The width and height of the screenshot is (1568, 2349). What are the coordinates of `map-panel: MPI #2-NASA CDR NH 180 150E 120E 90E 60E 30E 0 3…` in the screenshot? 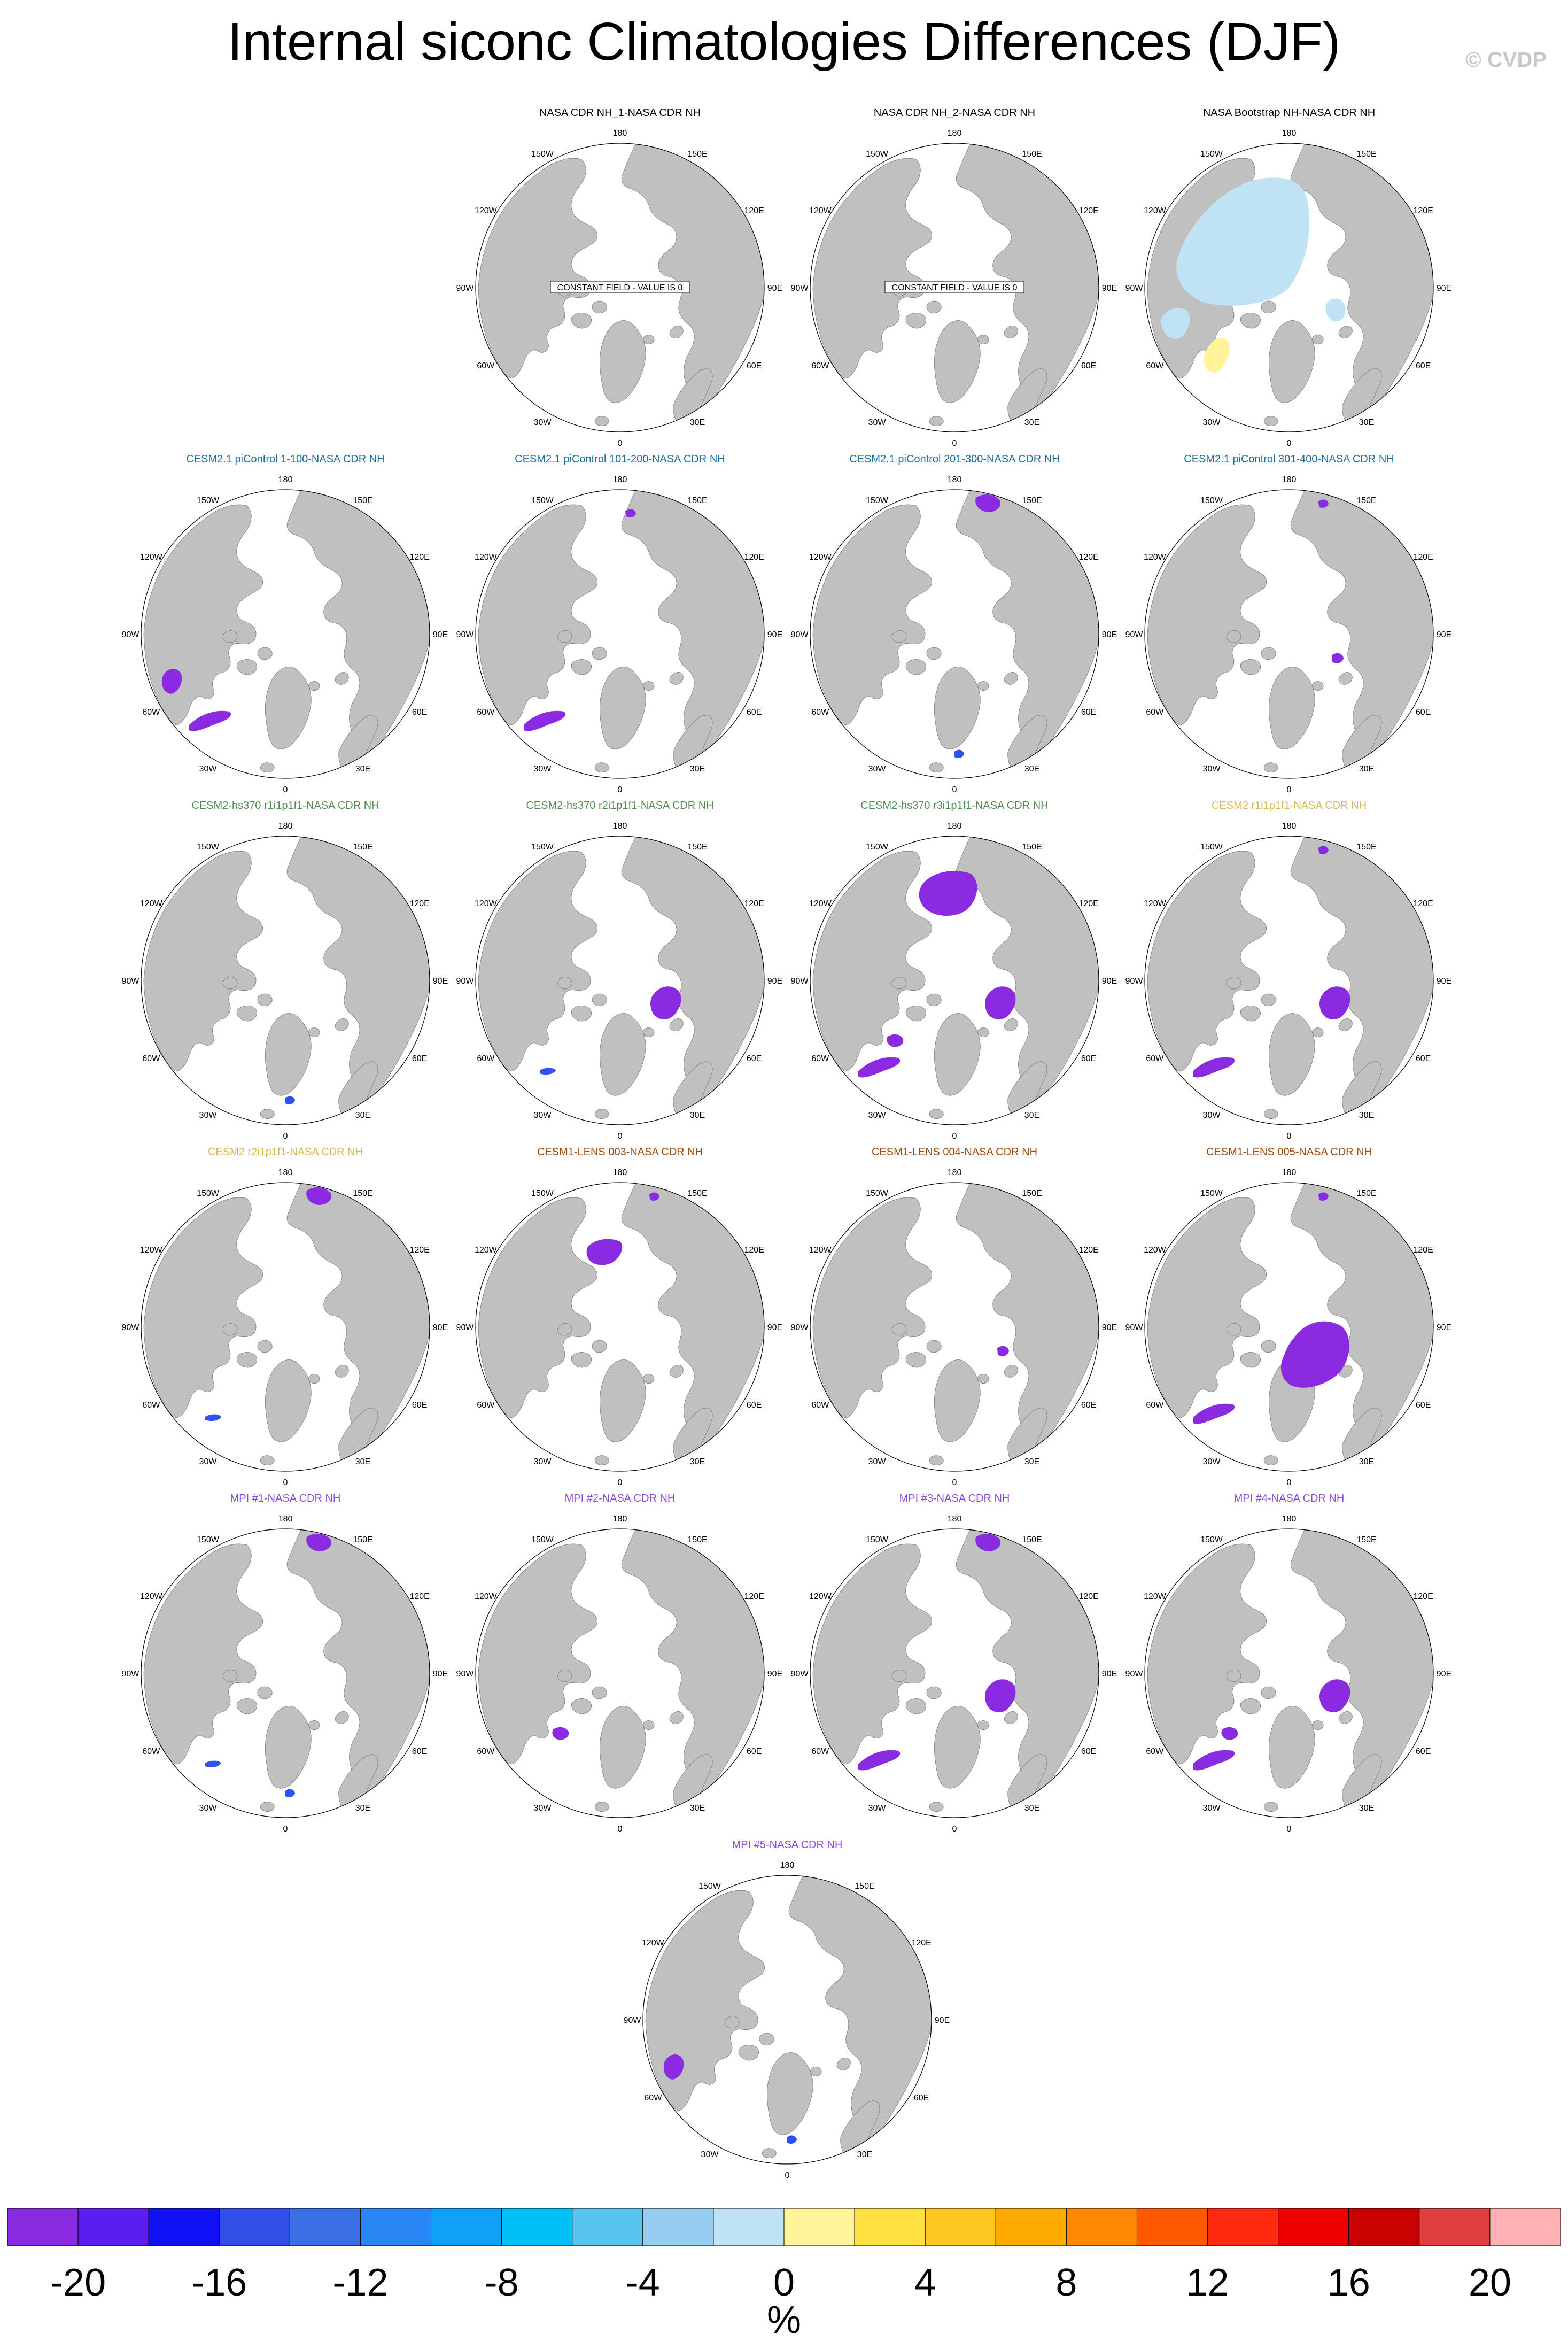 It's located at (619, 1664).